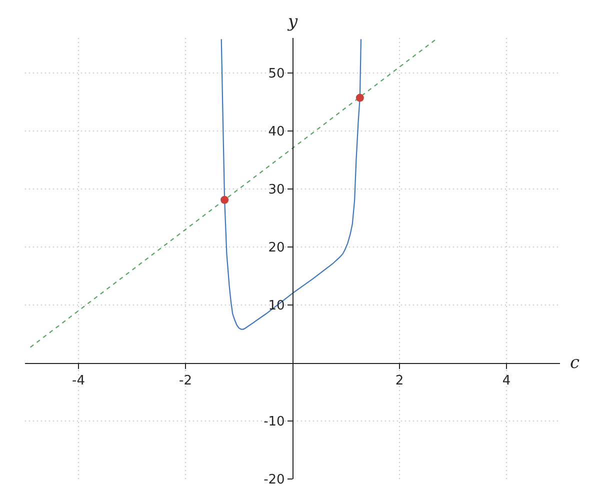  Describe the element at coordinates (292, 22) in the screenshot. I see `y-axis-title: y` at that location.